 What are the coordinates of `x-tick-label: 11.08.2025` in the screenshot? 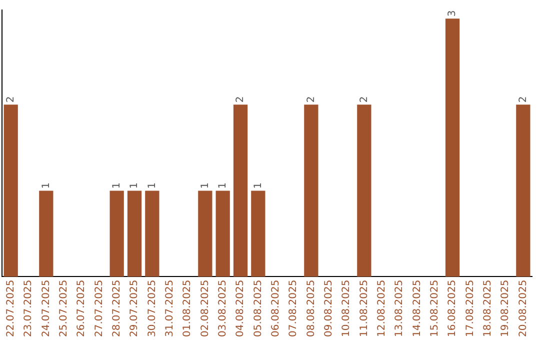 It's located at (364, 309).